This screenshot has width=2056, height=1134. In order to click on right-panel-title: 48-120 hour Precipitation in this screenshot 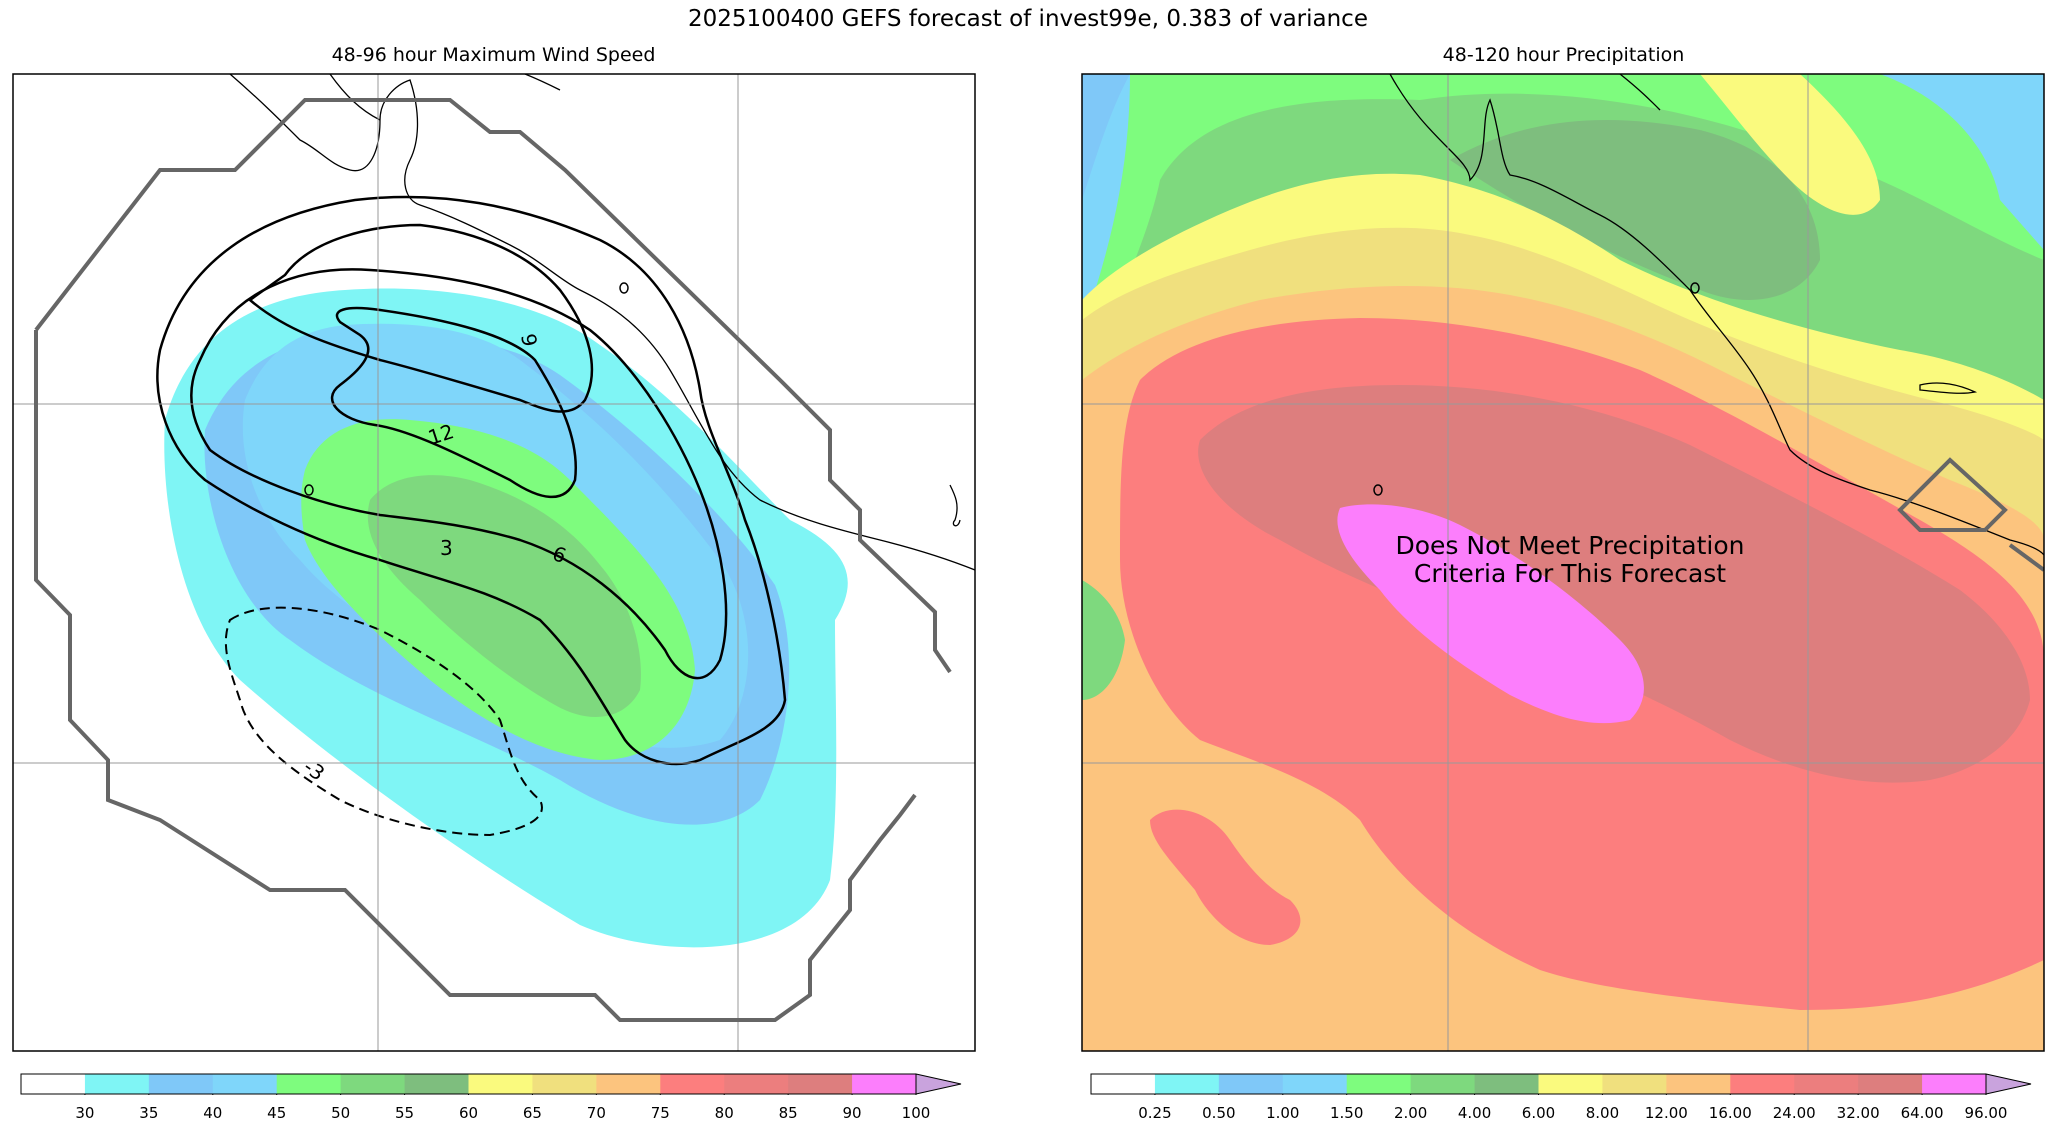, I will do `click(1563, 55)`.